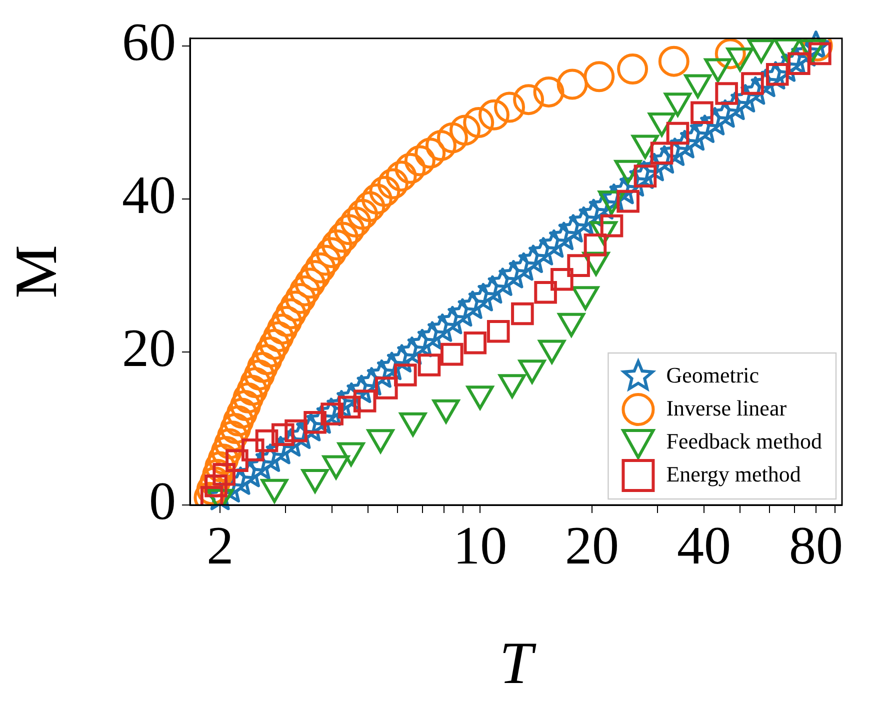 The height and width of the screenshot is (707, 870). What do you see at coordinates (220, 546) in the screenshot?
I see `x-tick-label: 2` at bounding box center [220, 546].